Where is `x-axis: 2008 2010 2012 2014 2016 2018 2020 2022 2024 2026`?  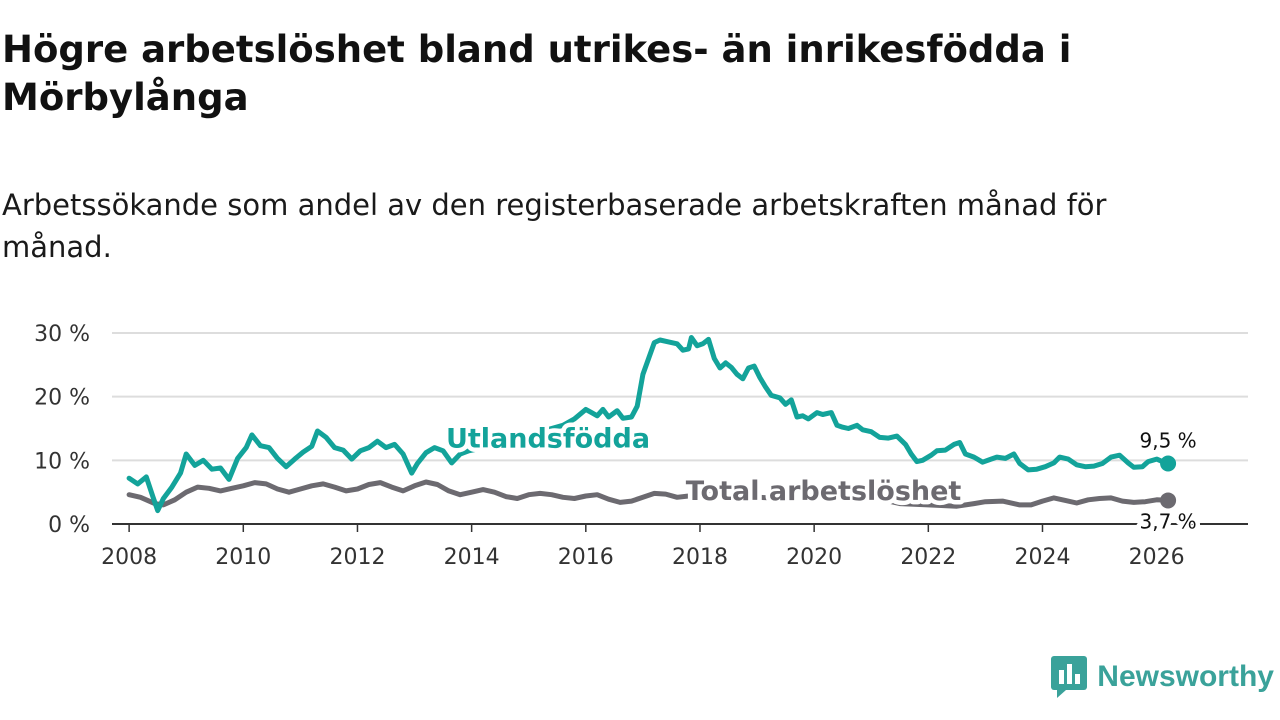 x-axis: 2008 2010 2012 2014 2016 2018 2020 2022 2024 2026 is located at coordinates (674, 546).